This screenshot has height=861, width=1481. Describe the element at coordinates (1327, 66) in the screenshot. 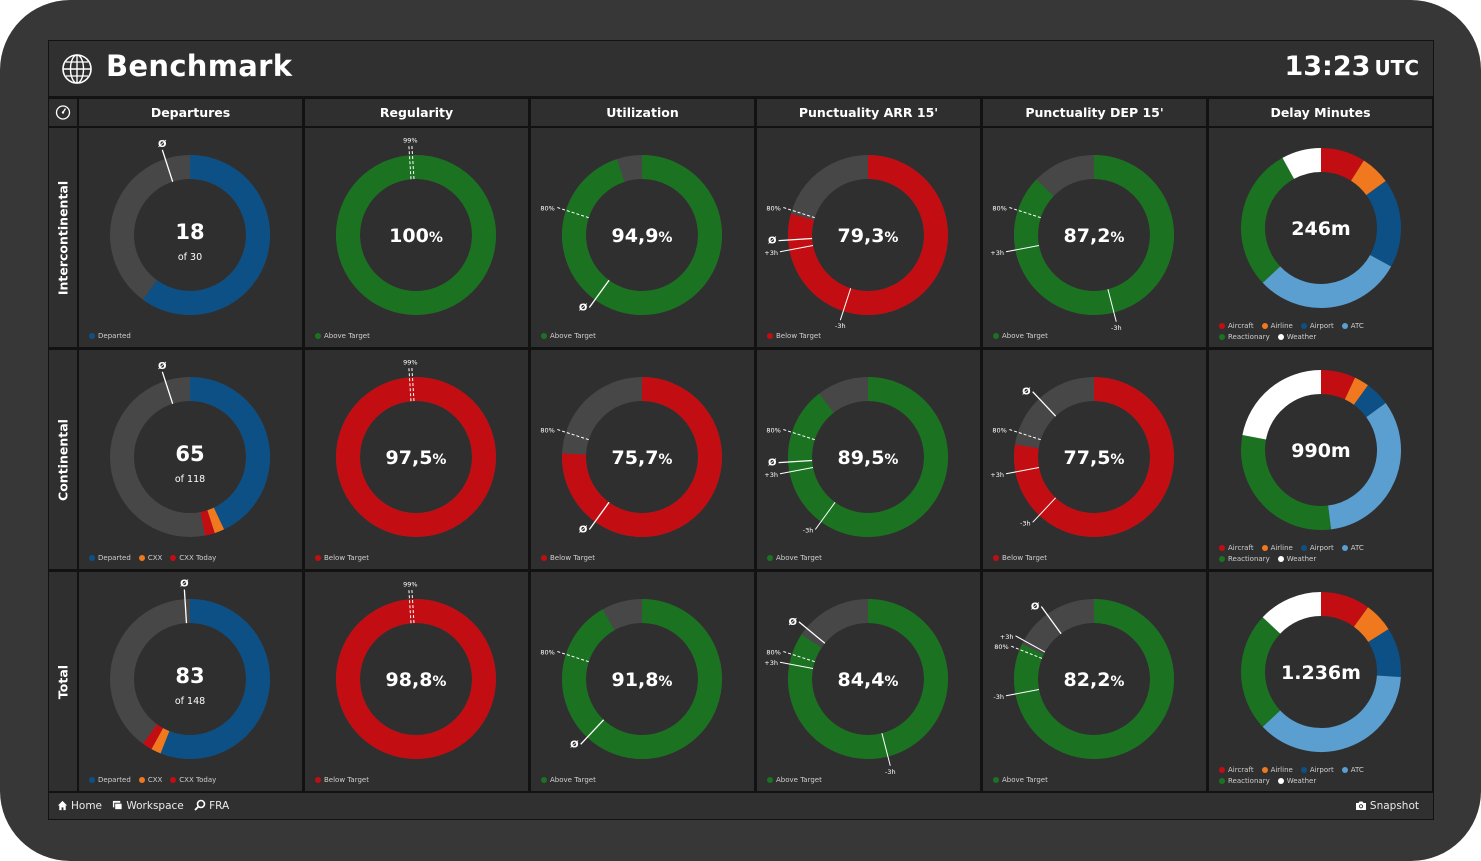

I see `clock-time: 13:23` at that location.